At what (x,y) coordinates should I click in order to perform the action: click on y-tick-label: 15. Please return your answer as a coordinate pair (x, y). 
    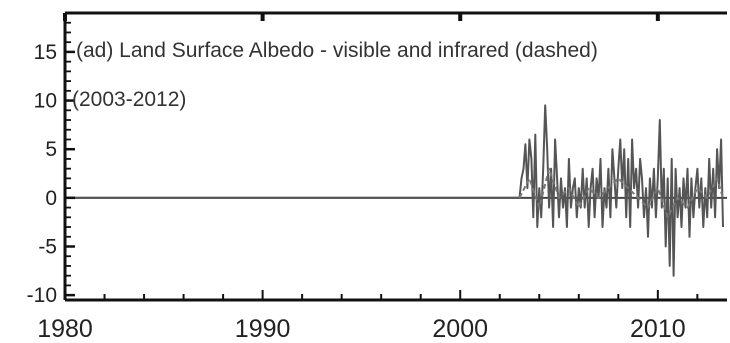
    Looking at the image, I should click on (45, 52).